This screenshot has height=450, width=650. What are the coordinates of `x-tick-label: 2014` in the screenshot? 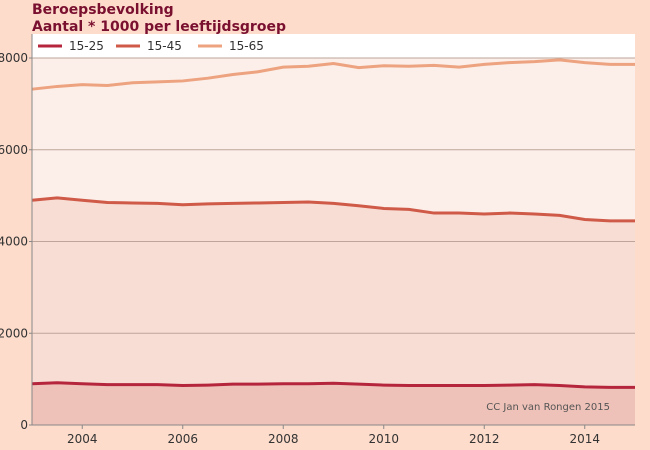 It's located at (584, 439).